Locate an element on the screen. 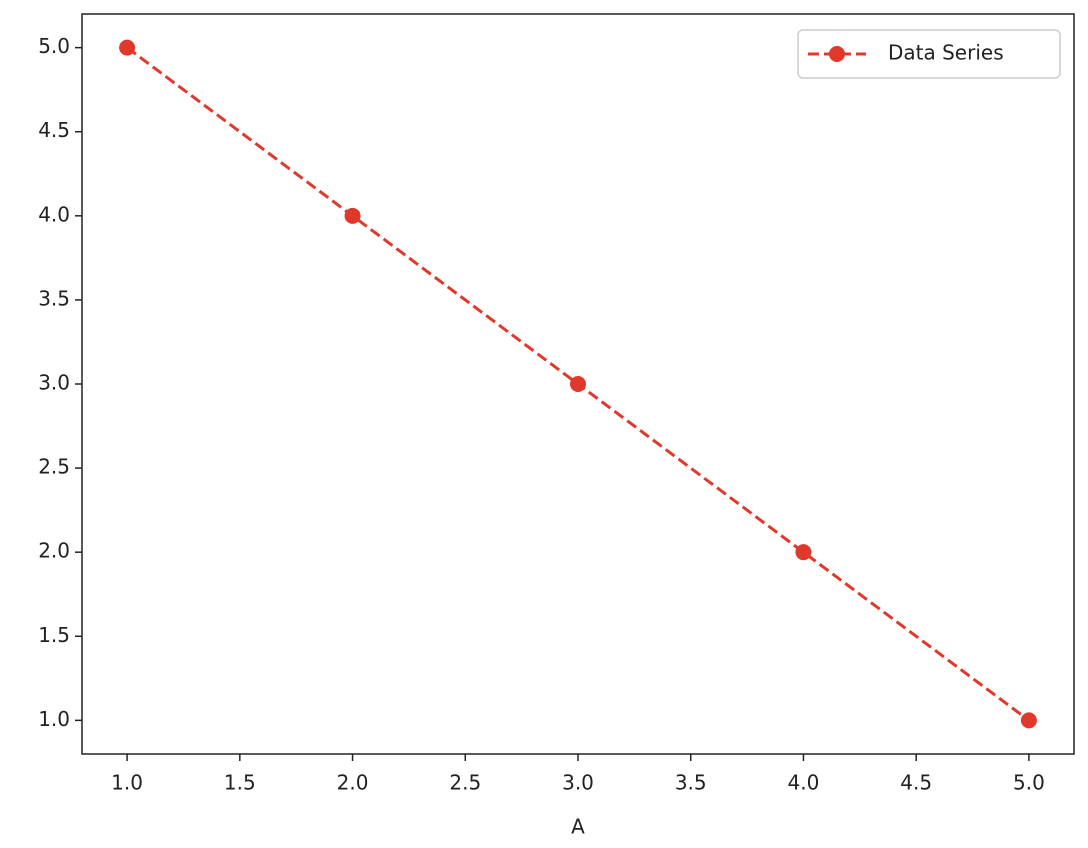  y-tick-label: 2.0 is located at coordinates (54, 551).